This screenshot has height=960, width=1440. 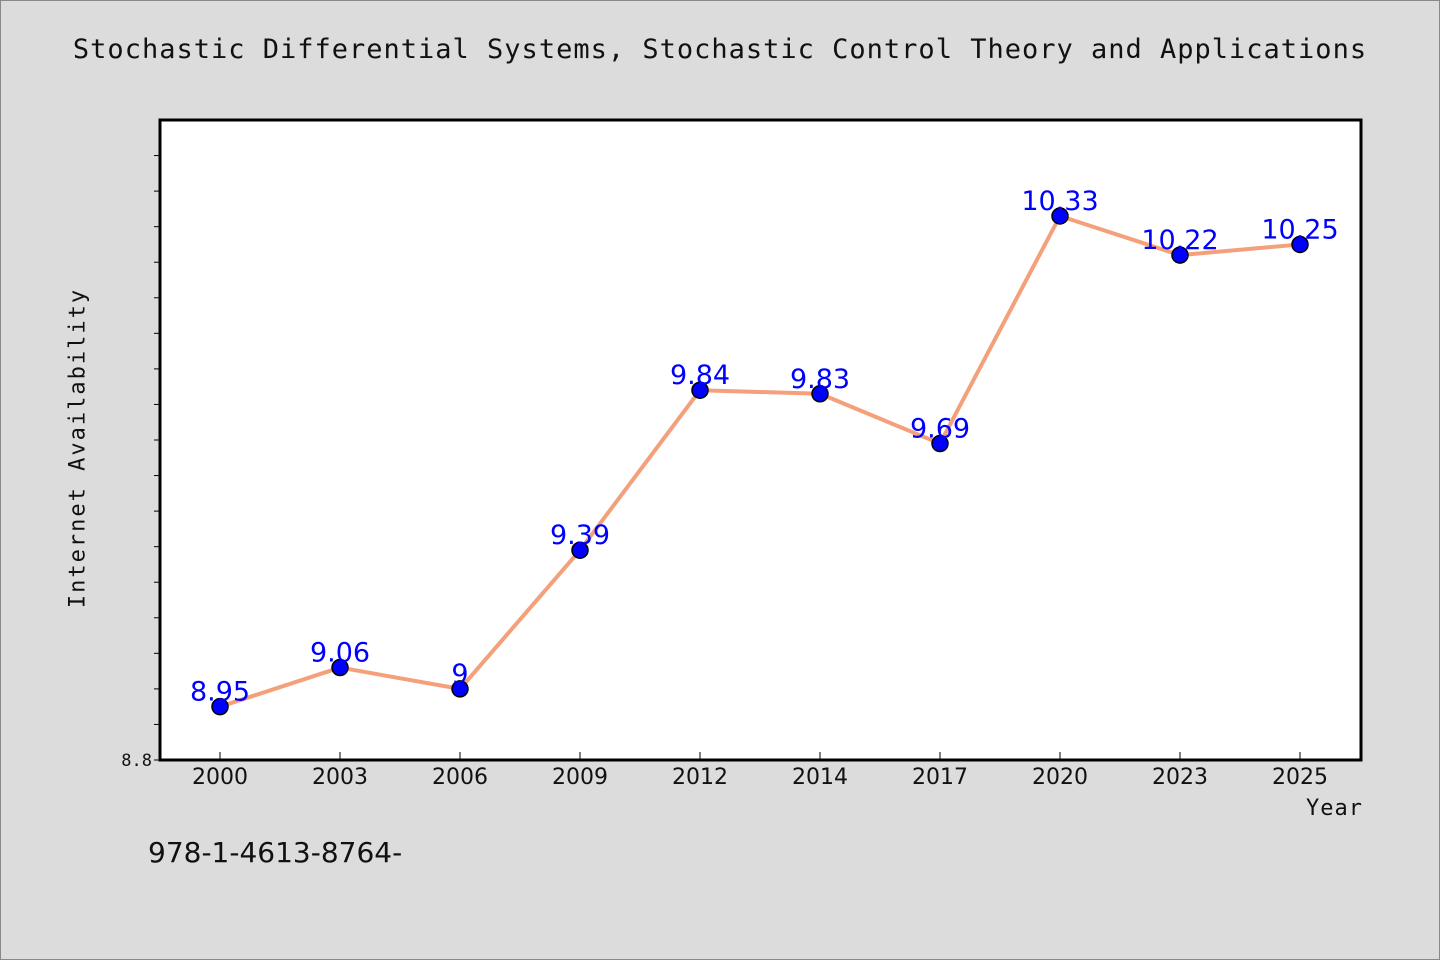 I want to click on y-axis-ticks: 8.8, so click(x=140, y=463).